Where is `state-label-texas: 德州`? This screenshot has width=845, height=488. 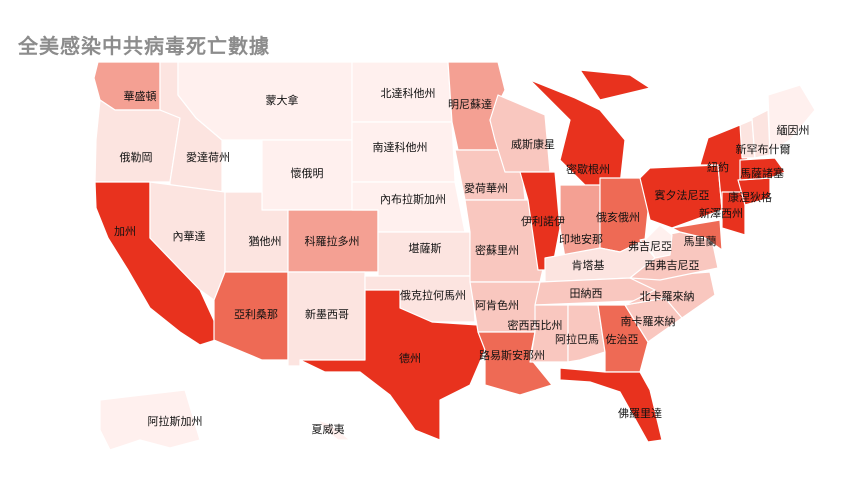
state-label-texas: 德州 is located at coordinates (410, 358).